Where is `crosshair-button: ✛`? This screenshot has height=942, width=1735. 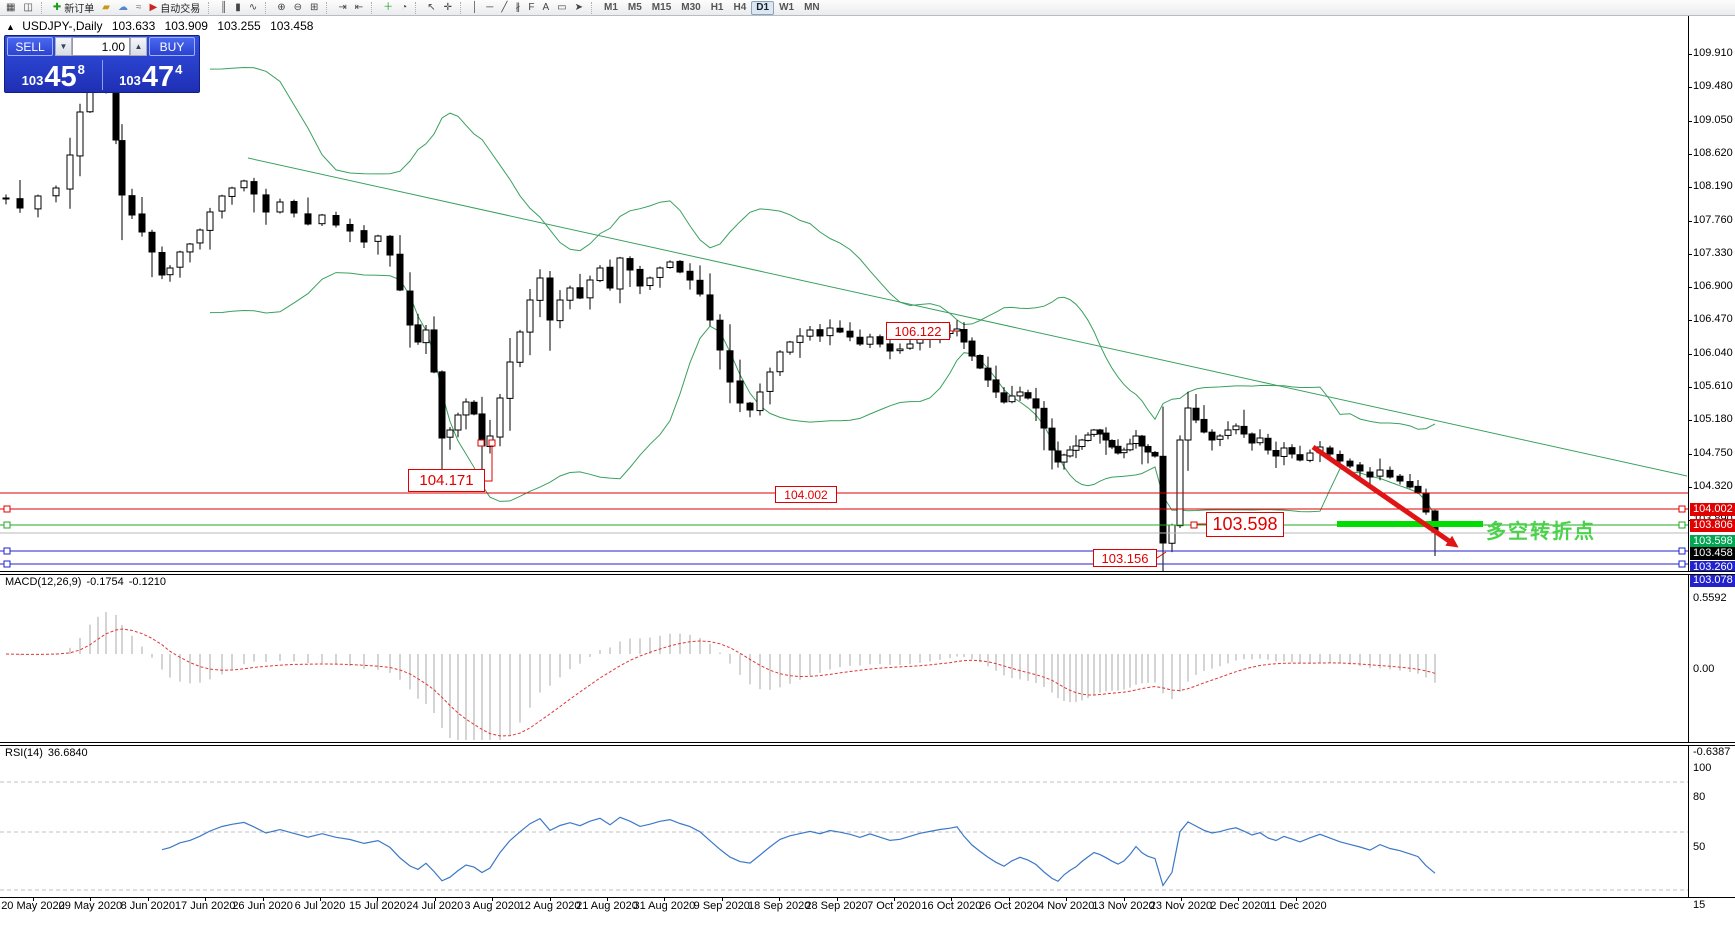 crosshair-button: ✛ is located at coordinates (448, 8).